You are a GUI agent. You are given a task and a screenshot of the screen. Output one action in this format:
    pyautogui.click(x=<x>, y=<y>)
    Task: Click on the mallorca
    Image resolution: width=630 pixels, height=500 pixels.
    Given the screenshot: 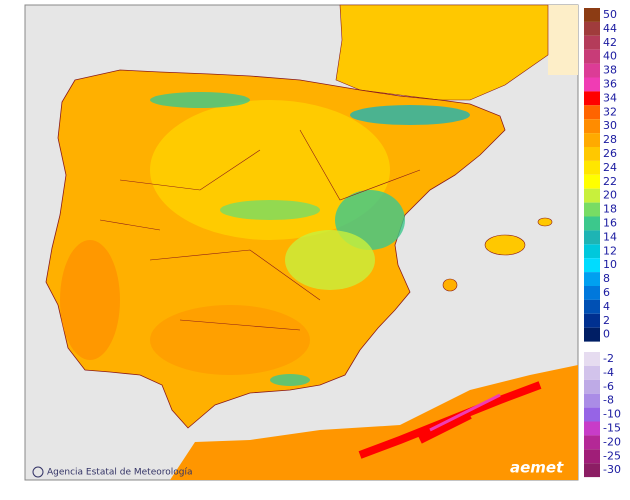 What is the action you would take?
    pyautogui.click(x=505, y=245)
    